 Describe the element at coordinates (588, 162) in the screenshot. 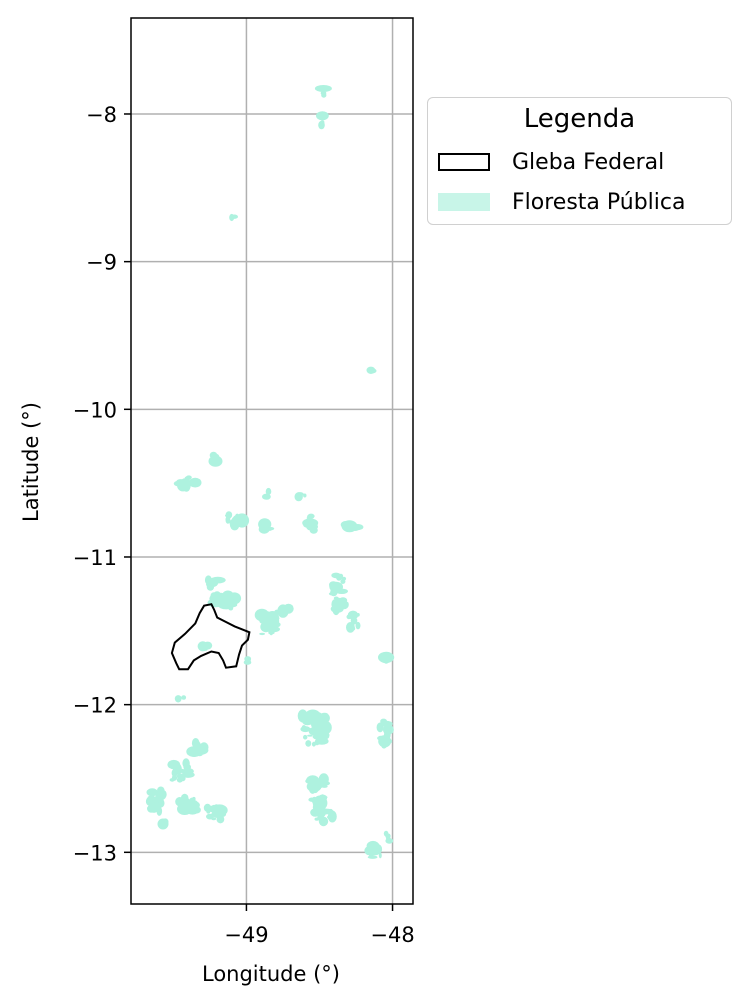

I see `legend-label-gleba-federal: Gleba Federal` at that location.